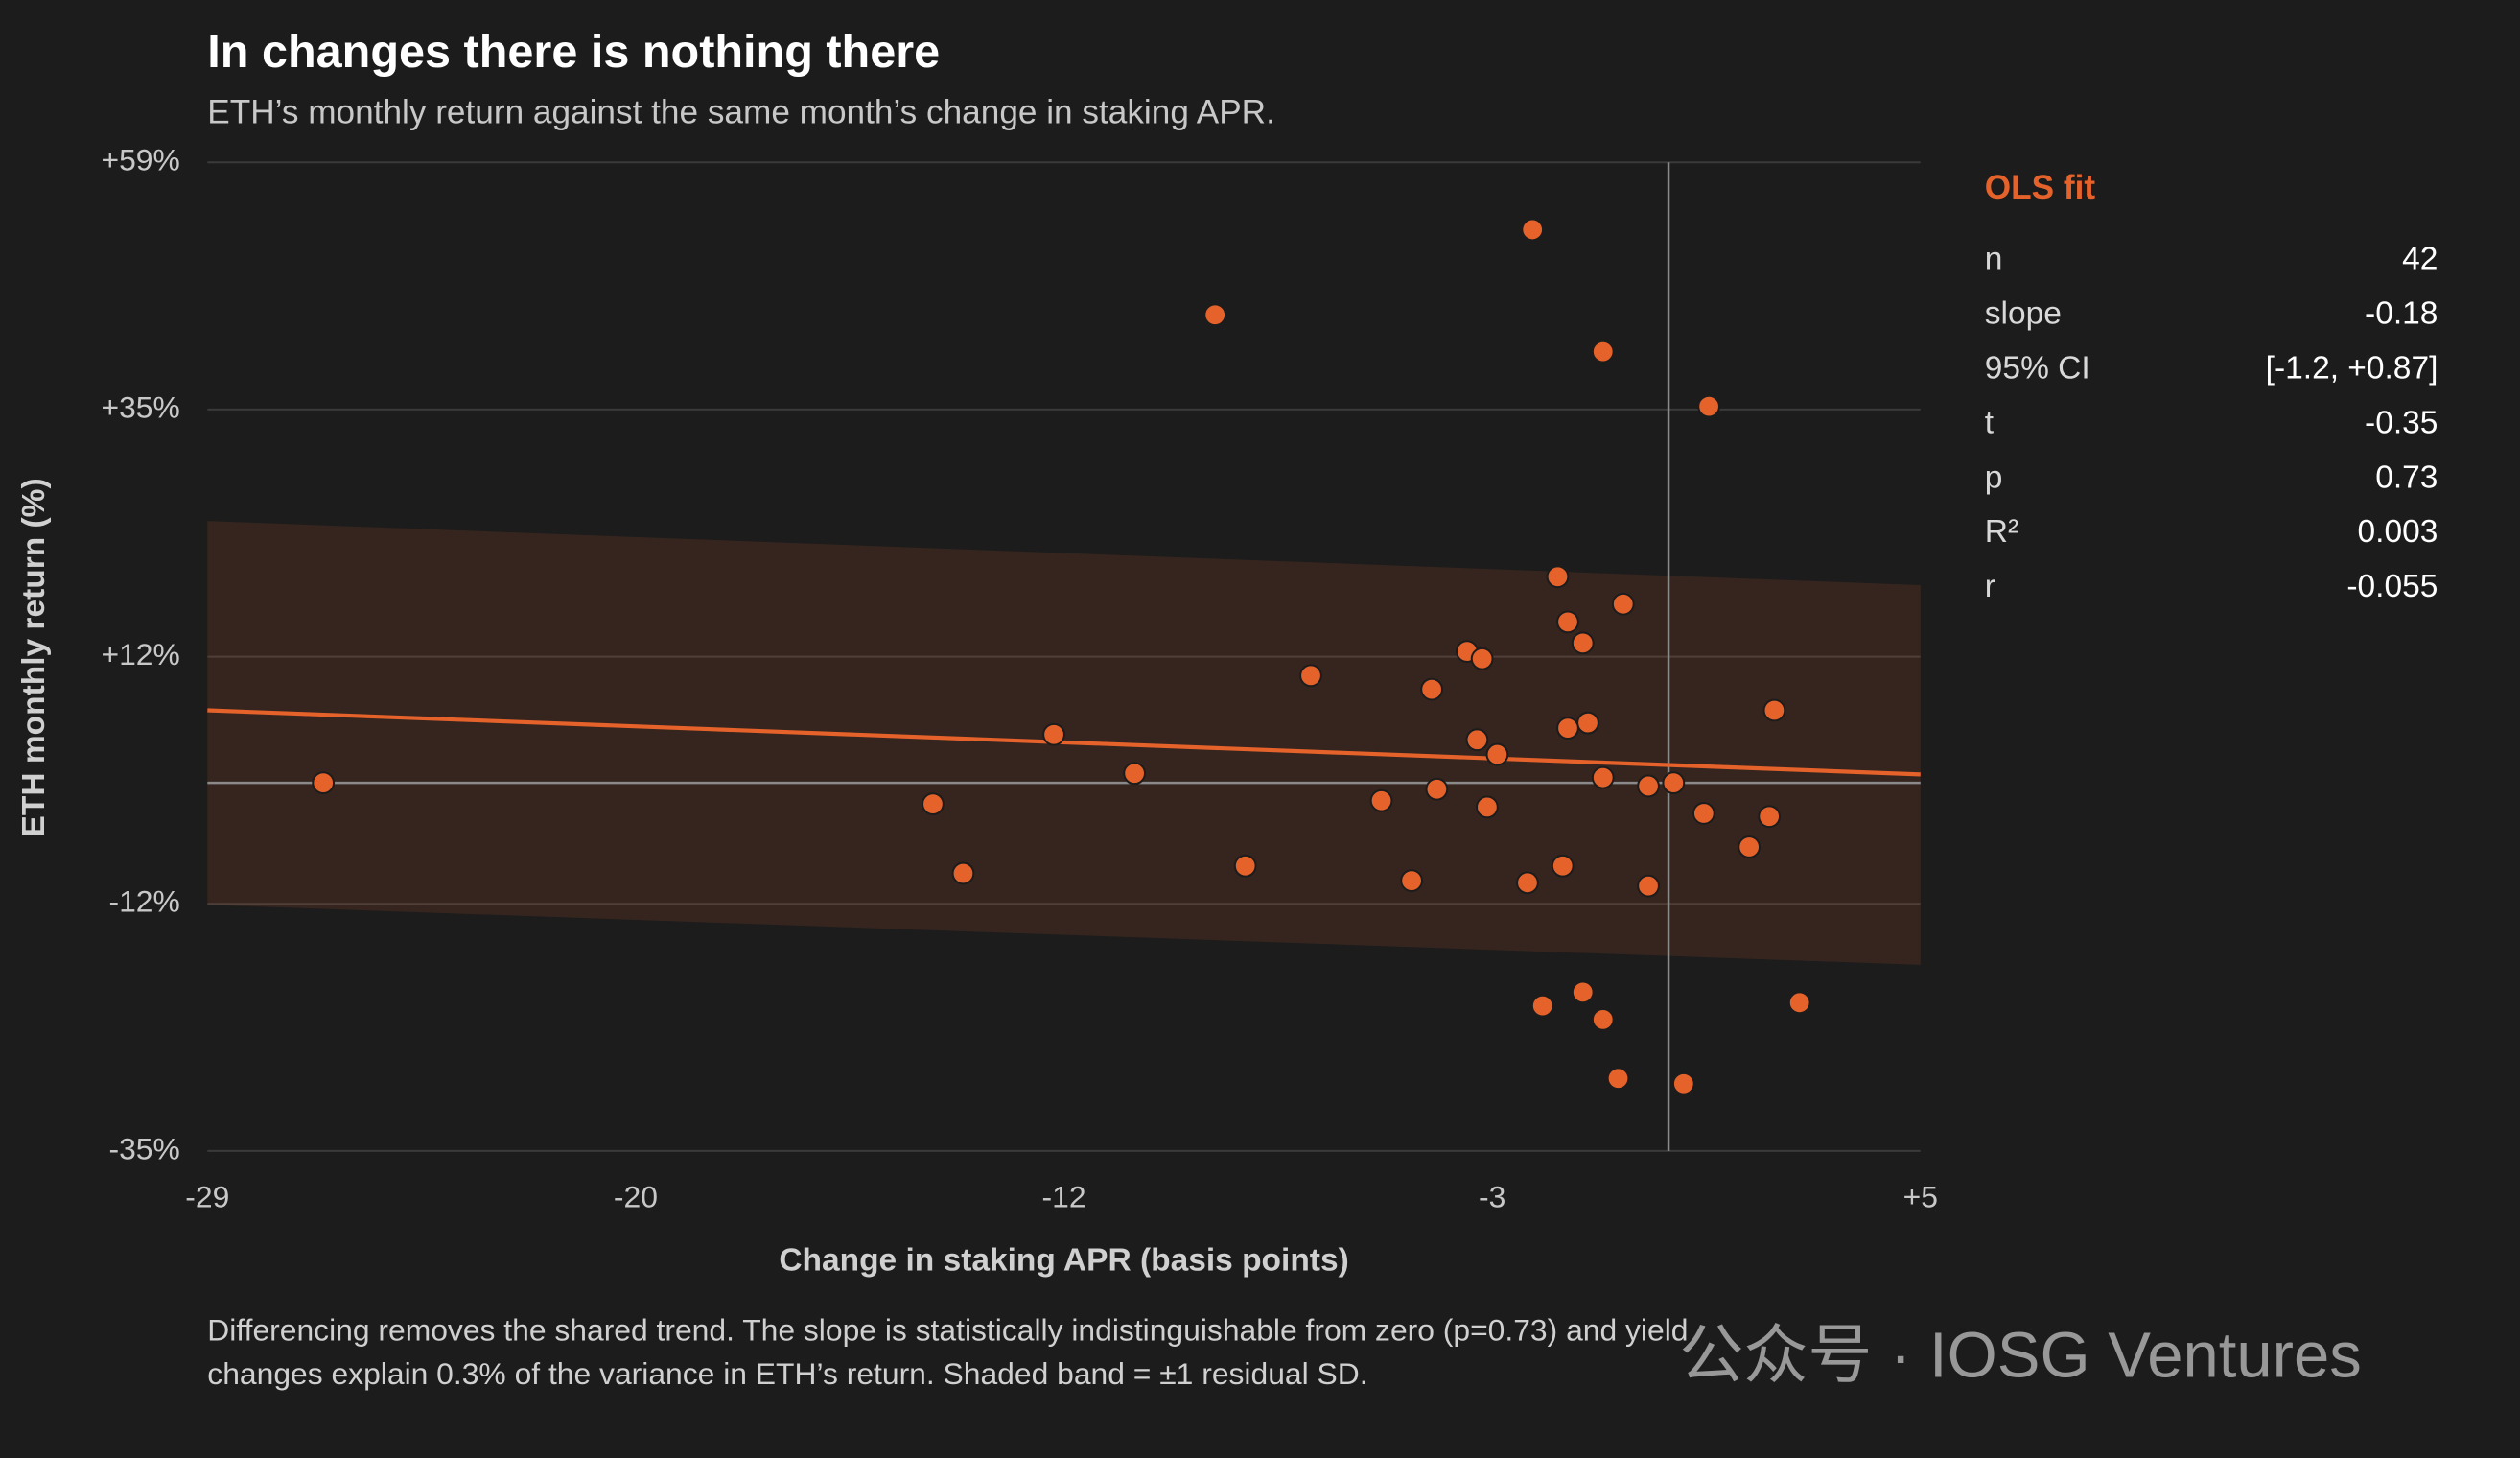  Describe the element at coordinates (141, 160) in the screenshot. I see `y-tick-label: +59%` at that location.